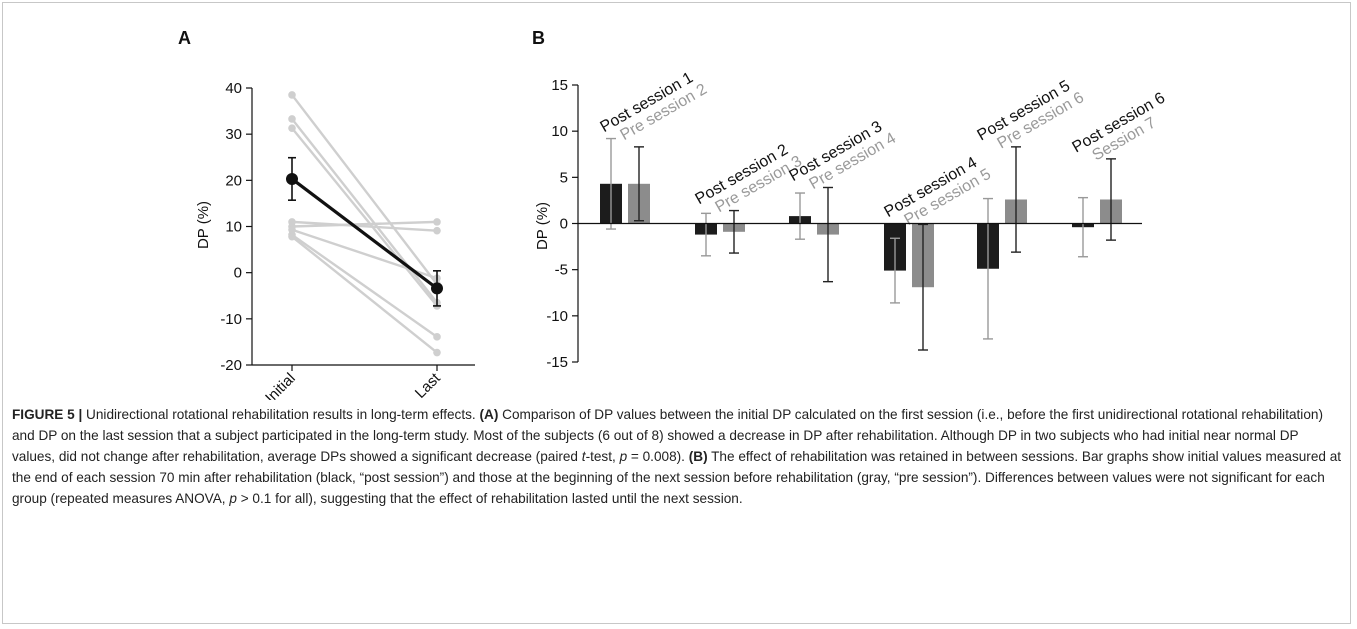 This screenshot has height=629, width=1357. Describe the element at coordinates (428, 384) in the screenshot. I see `panel-a-x-tick-label: Last` at that location.